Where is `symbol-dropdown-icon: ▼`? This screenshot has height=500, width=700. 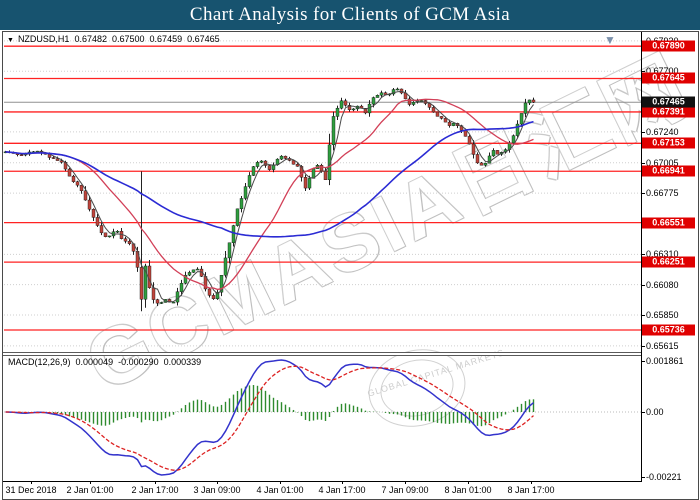
symbol-dropdown-icon: ▼ is located at coordinates (10, 40).